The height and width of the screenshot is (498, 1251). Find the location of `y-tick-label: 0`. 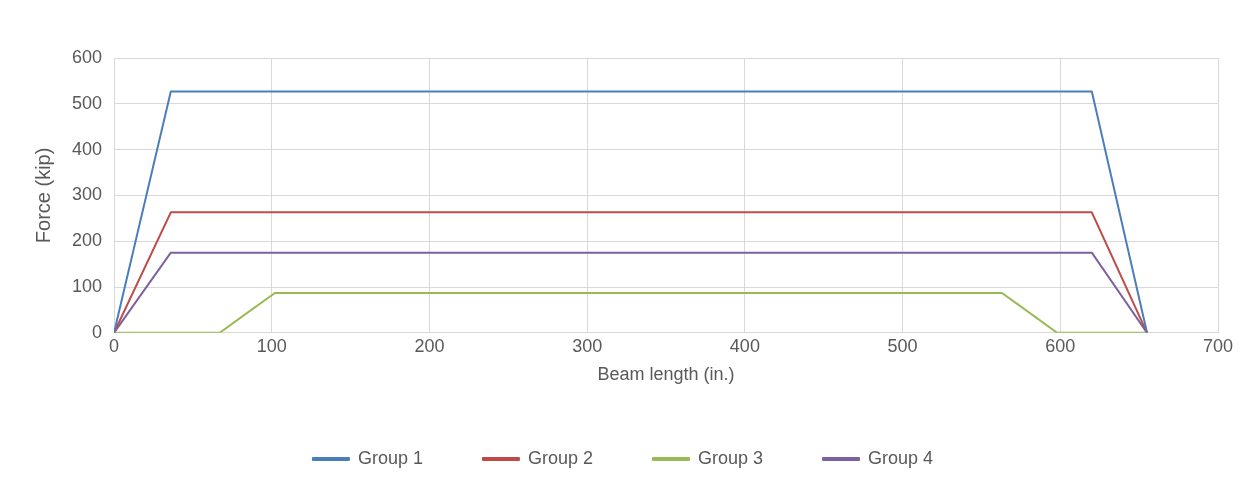

y-tick-label: 0 is located at coordinates (97, 331).